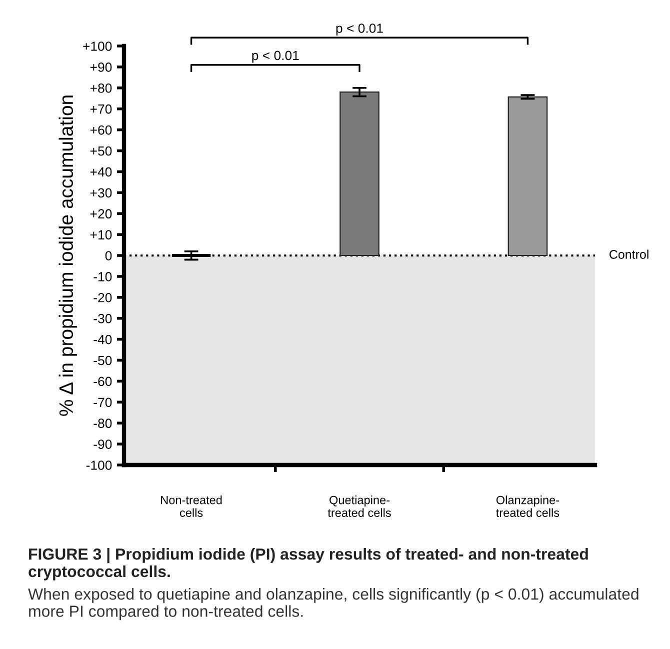 This screenshot has width=670, height=649. I want to click on y-tick-label: -50, so click(103, 361).